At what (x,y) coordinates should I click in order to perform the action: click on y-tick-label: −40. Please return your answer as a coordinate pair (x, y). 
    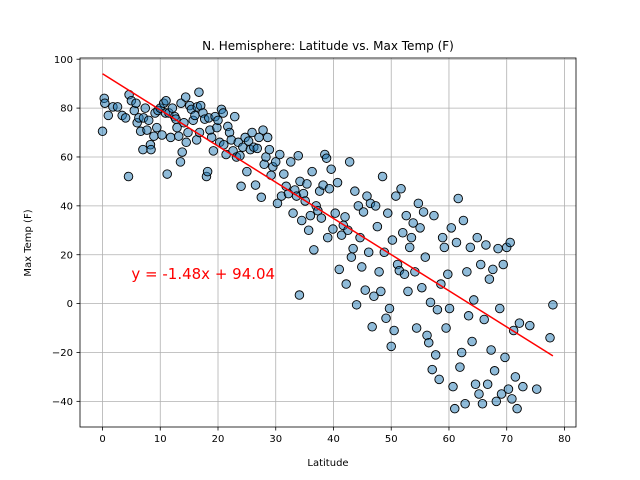
    Looking at the image, I should click on (62, 402).